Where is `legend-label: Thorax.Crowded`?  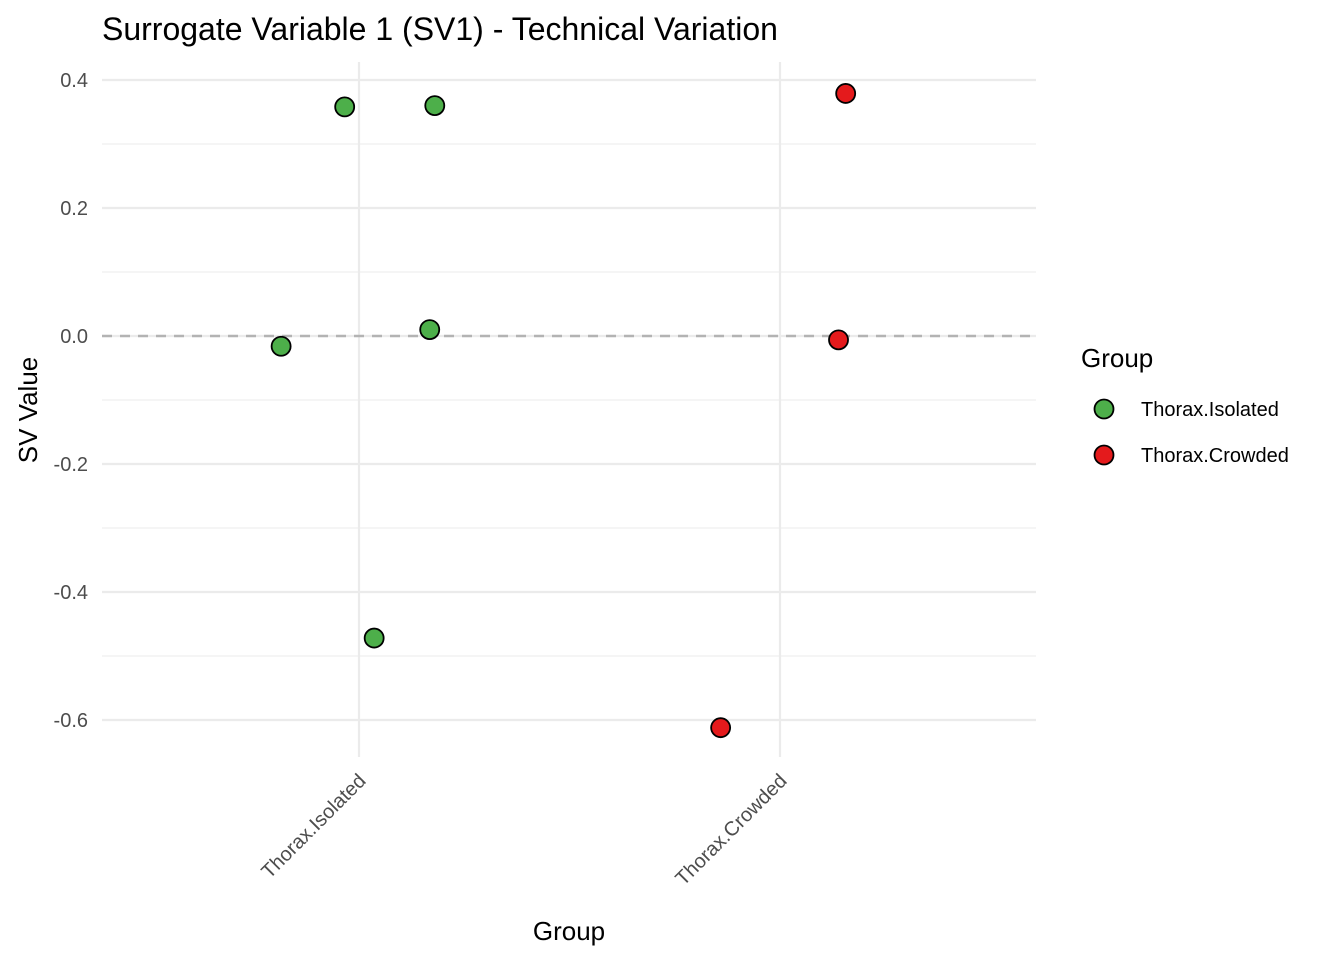
legend-label: Thorax.Crowded is located at coordinates (1215, 456).